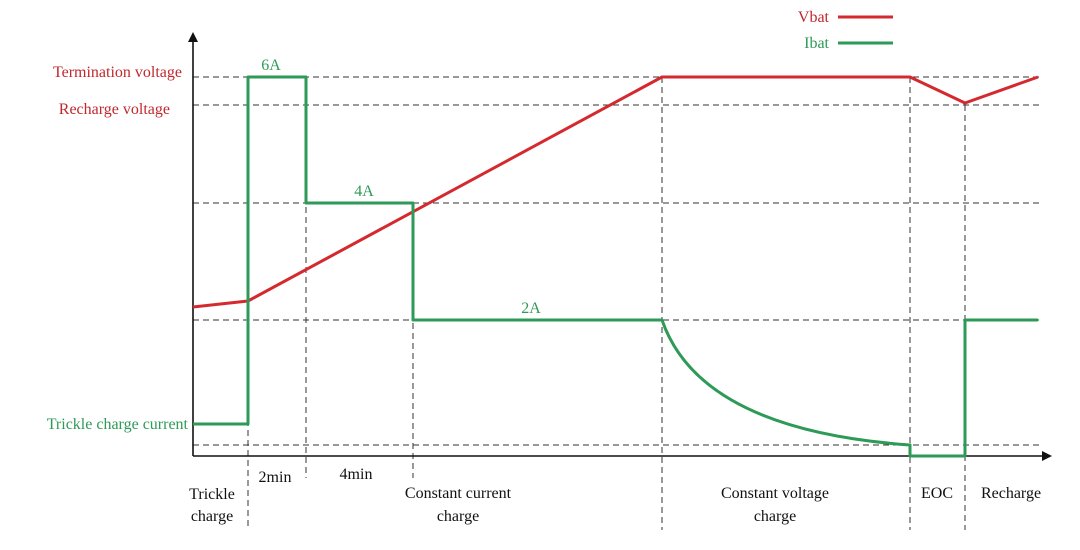 The height and width of the screenshot is (550, 1080). I want to click on phase-eoc-label: EOC, so click(937, 493).